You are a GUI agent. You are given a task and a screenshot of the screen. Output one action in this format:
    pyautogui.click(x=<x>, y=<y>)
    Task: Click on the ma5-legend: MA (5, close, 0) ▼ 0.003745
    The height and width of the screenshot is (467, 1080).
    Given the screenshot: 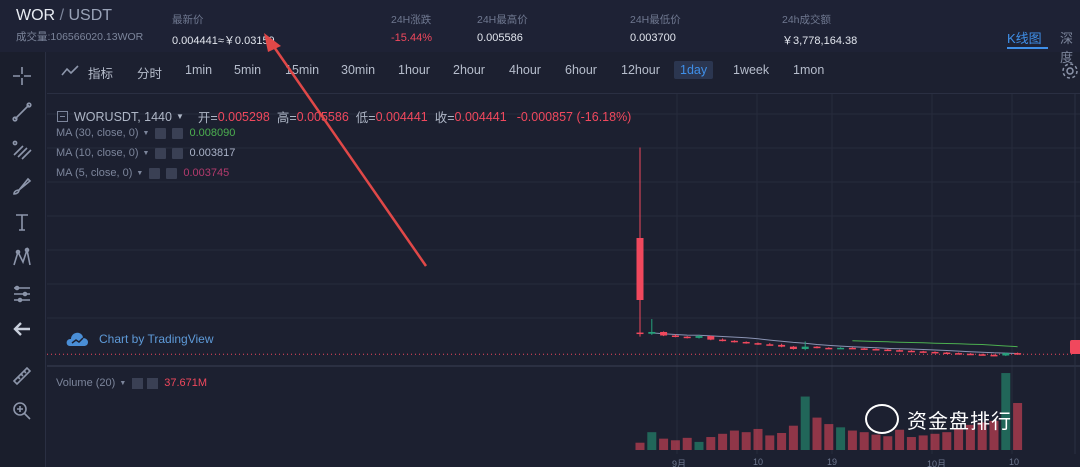 What is the action you would take?
    pyautogui.click(x=142, y=173)
    